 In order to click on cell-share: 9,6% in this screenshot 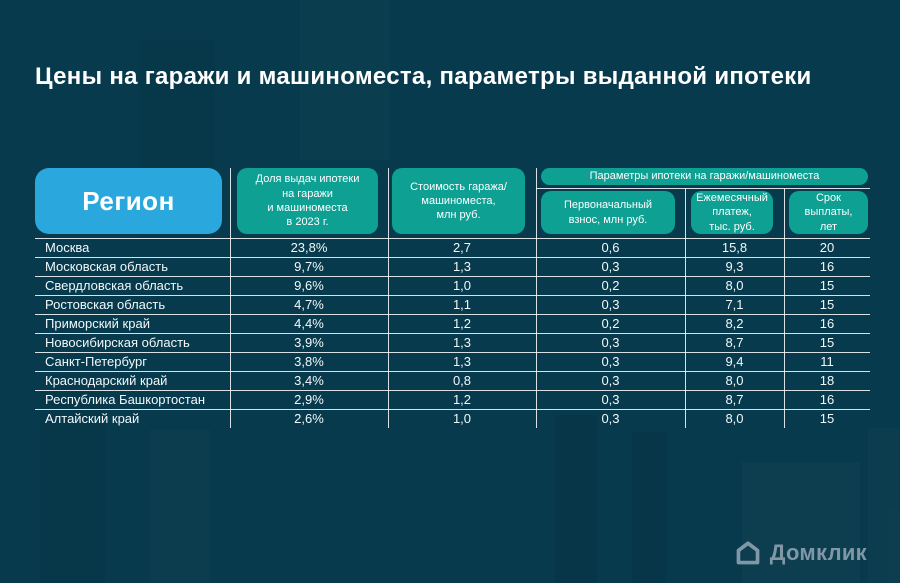, I will do `click(309, 285)`.